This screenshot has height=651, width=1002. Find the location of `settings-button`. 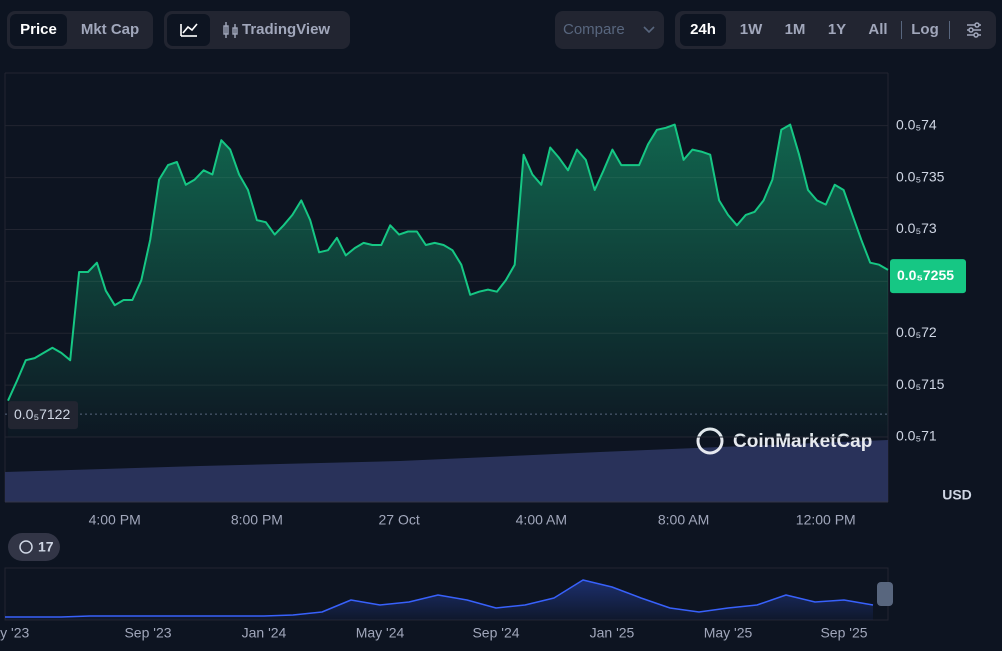

settings-button is located at coordinates (974, 30).